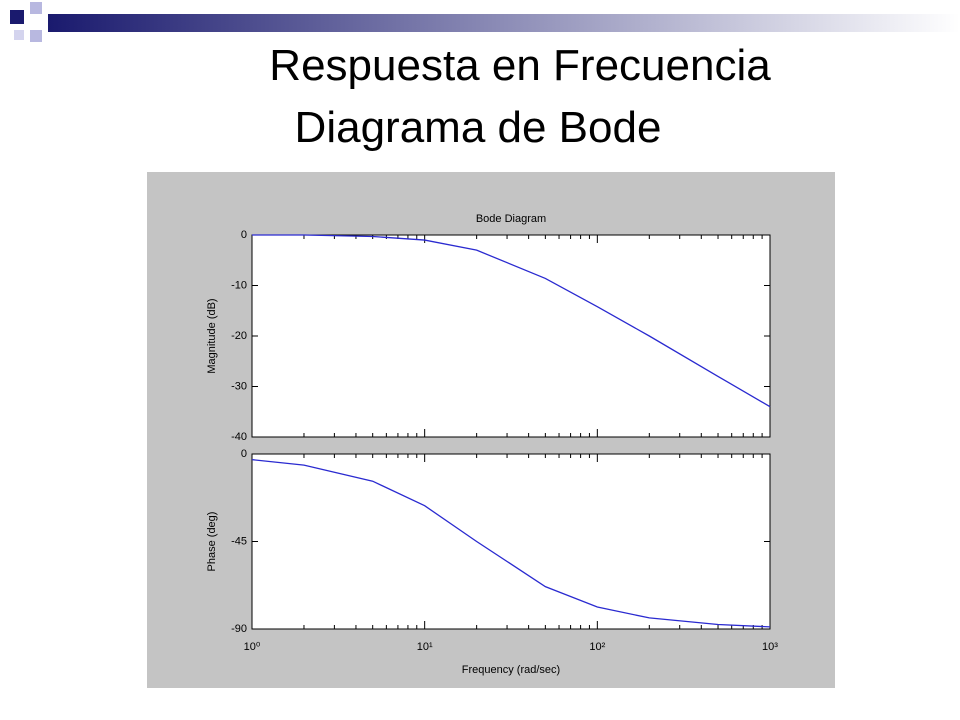 The width and height of the screenshot is (960, 720). I want to click on x-tick-label: 10⁰, so click(252, 647).